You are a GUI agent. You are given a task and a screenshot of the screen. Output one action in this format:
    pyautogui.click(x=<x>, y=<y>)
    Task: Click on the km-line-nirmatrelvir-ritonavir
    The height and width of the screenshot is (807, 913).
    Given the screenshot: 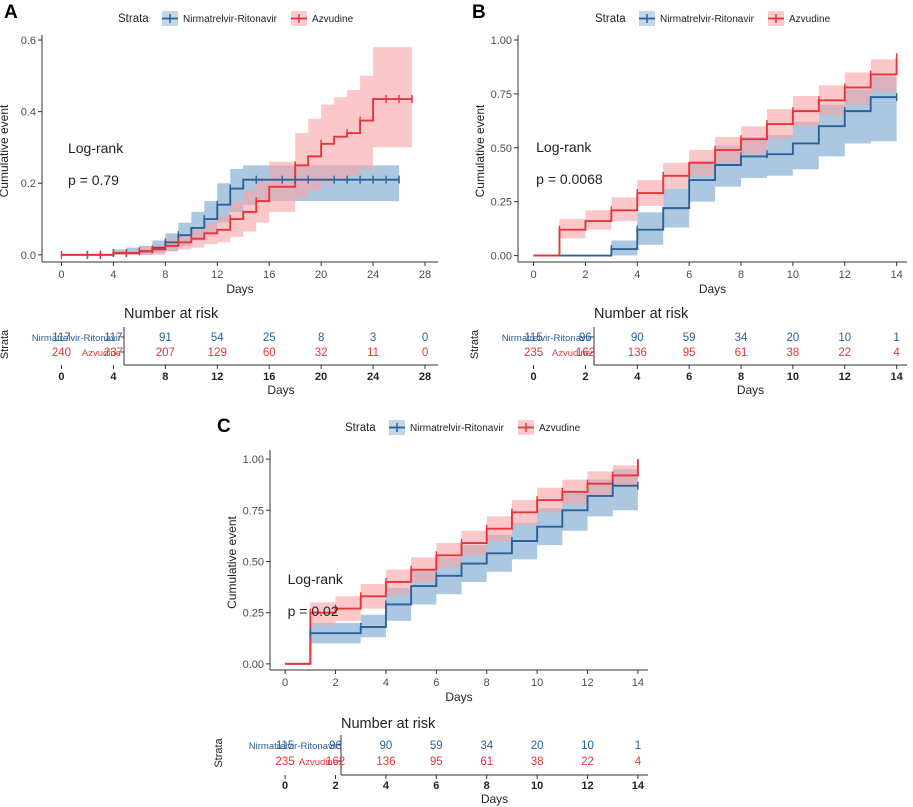 What is the action you would take?
    pyautogui.click(x=461, y=574)
    